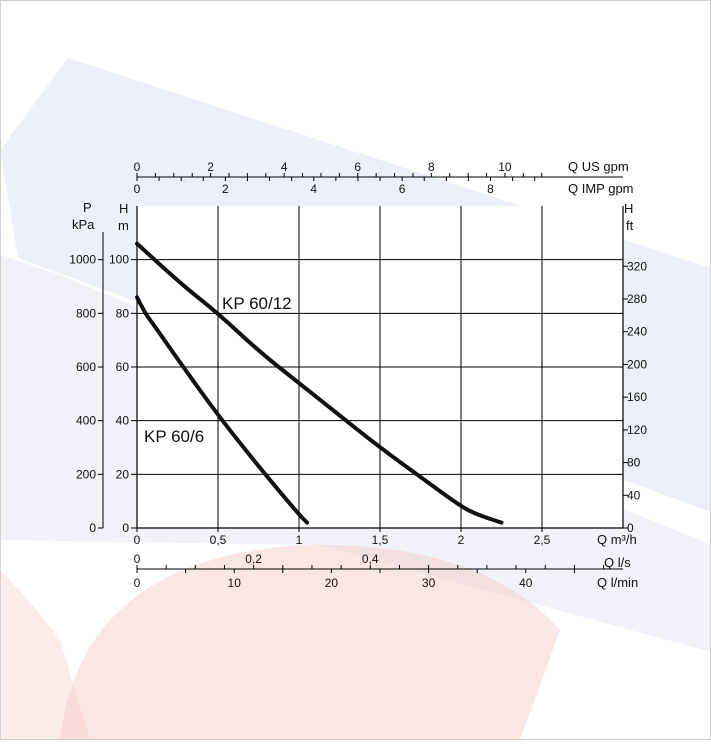  I want to click on tick-label-usgpm: 4, so click(284, 167).